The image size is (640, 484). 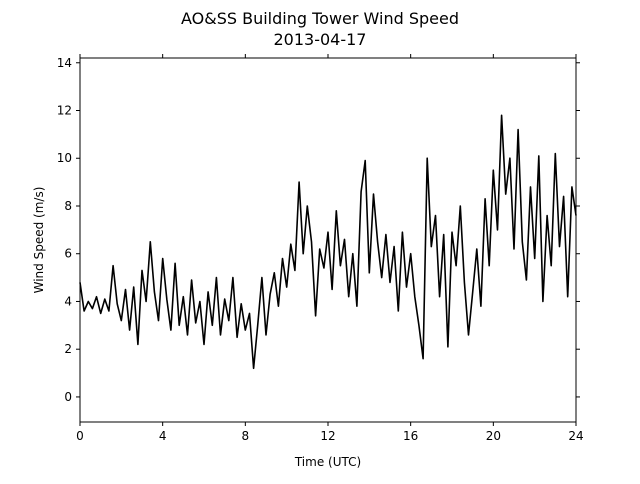 What do you see at coordinates (163, 436) in the screenshot?
I see `x-tick-label: 4` at bounding box center [163, 436].